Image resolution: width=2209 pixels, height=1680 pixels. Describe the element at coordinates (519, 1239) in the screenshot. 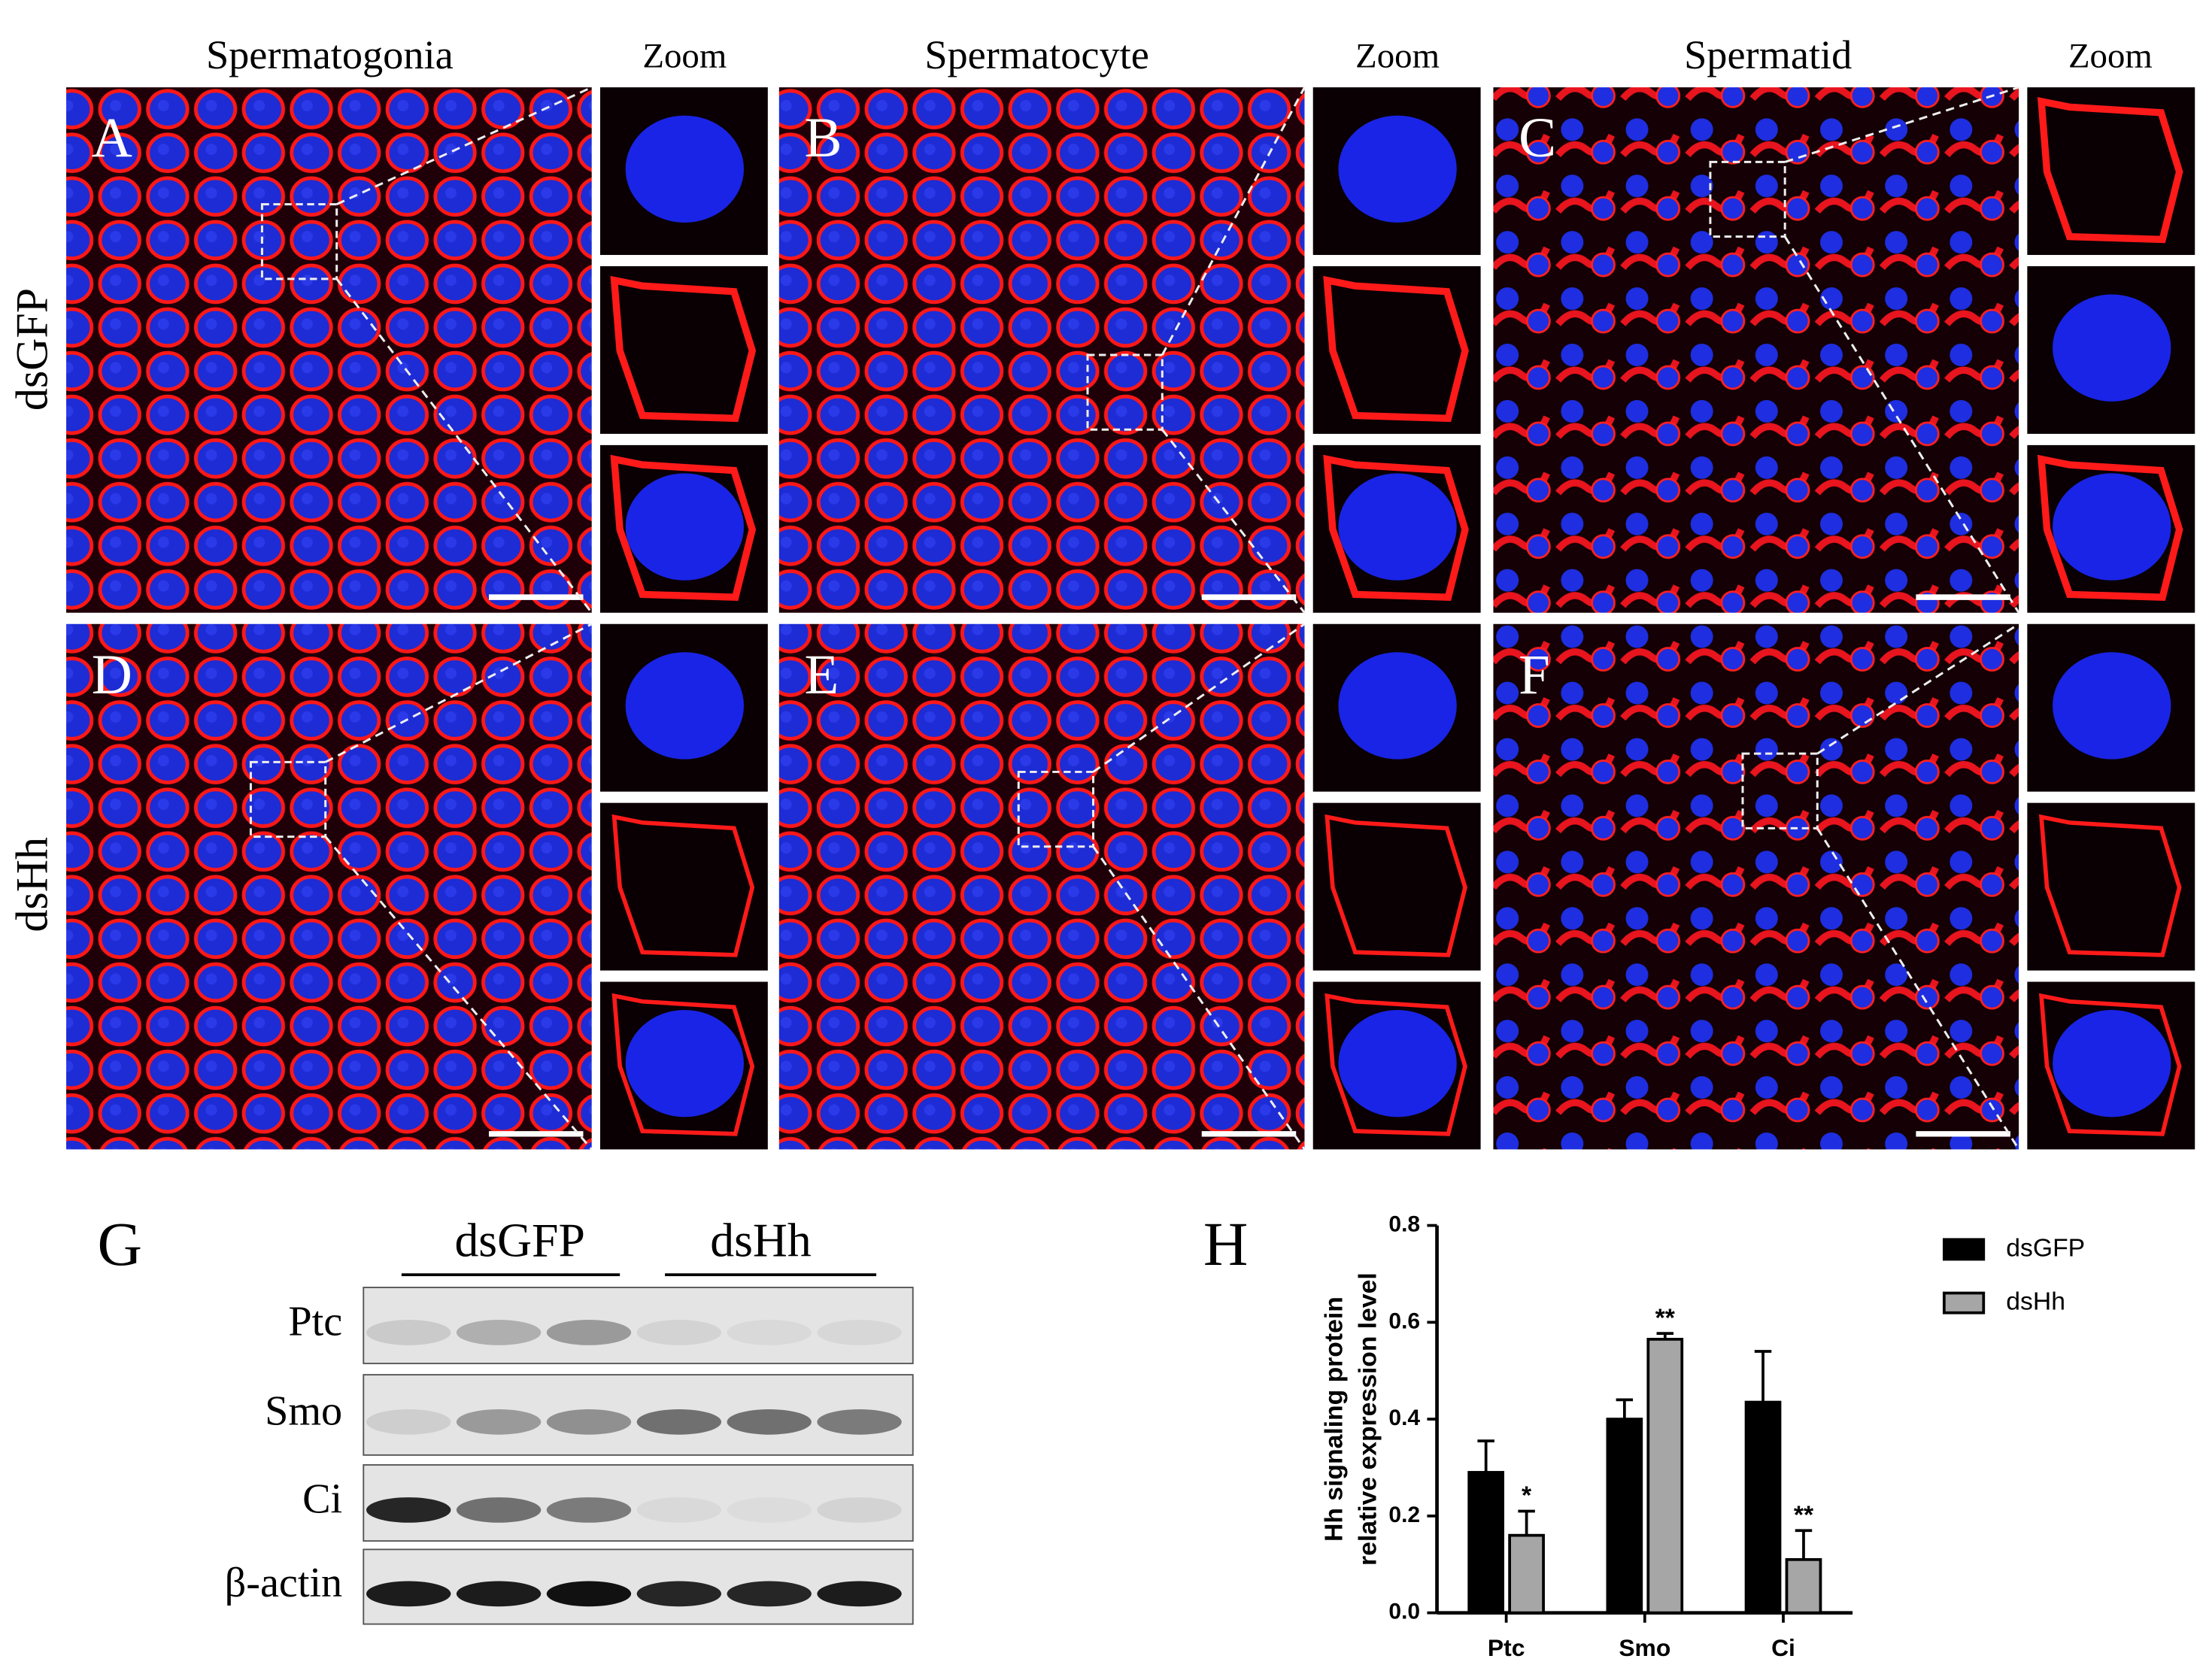

I see `blot-group: dsGFP` at that location.